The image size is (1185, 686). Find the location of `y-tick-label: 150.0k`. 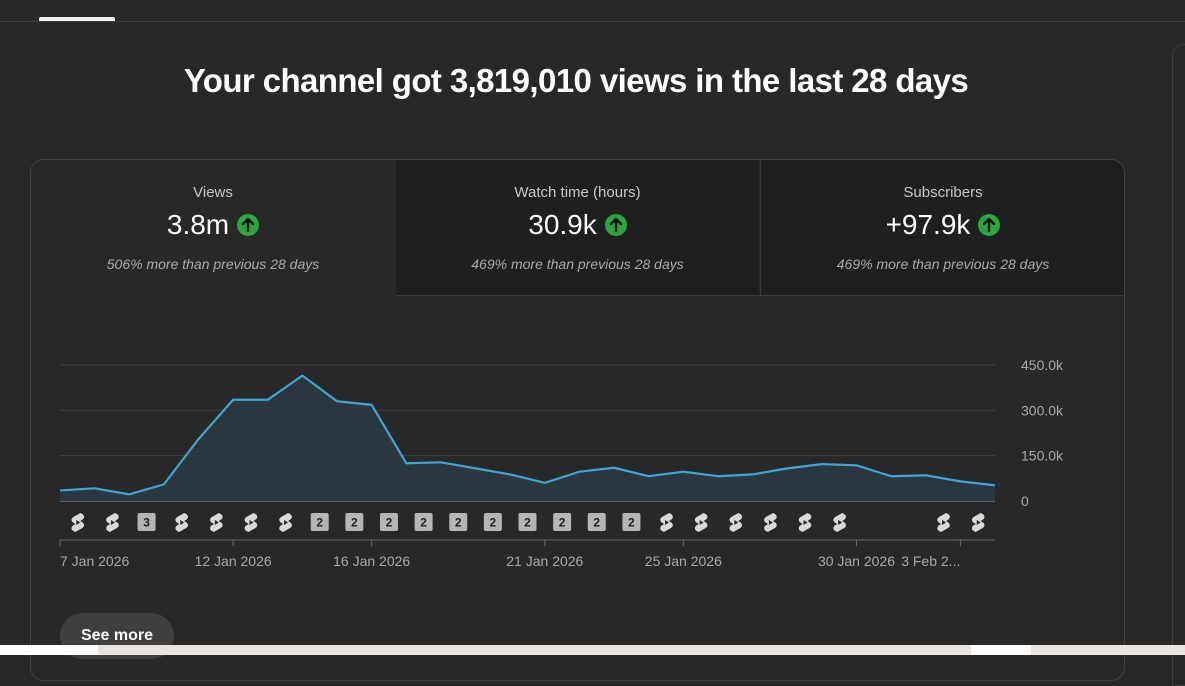

y-tick-label: 150.0k is located at coordinates (1042, 456).